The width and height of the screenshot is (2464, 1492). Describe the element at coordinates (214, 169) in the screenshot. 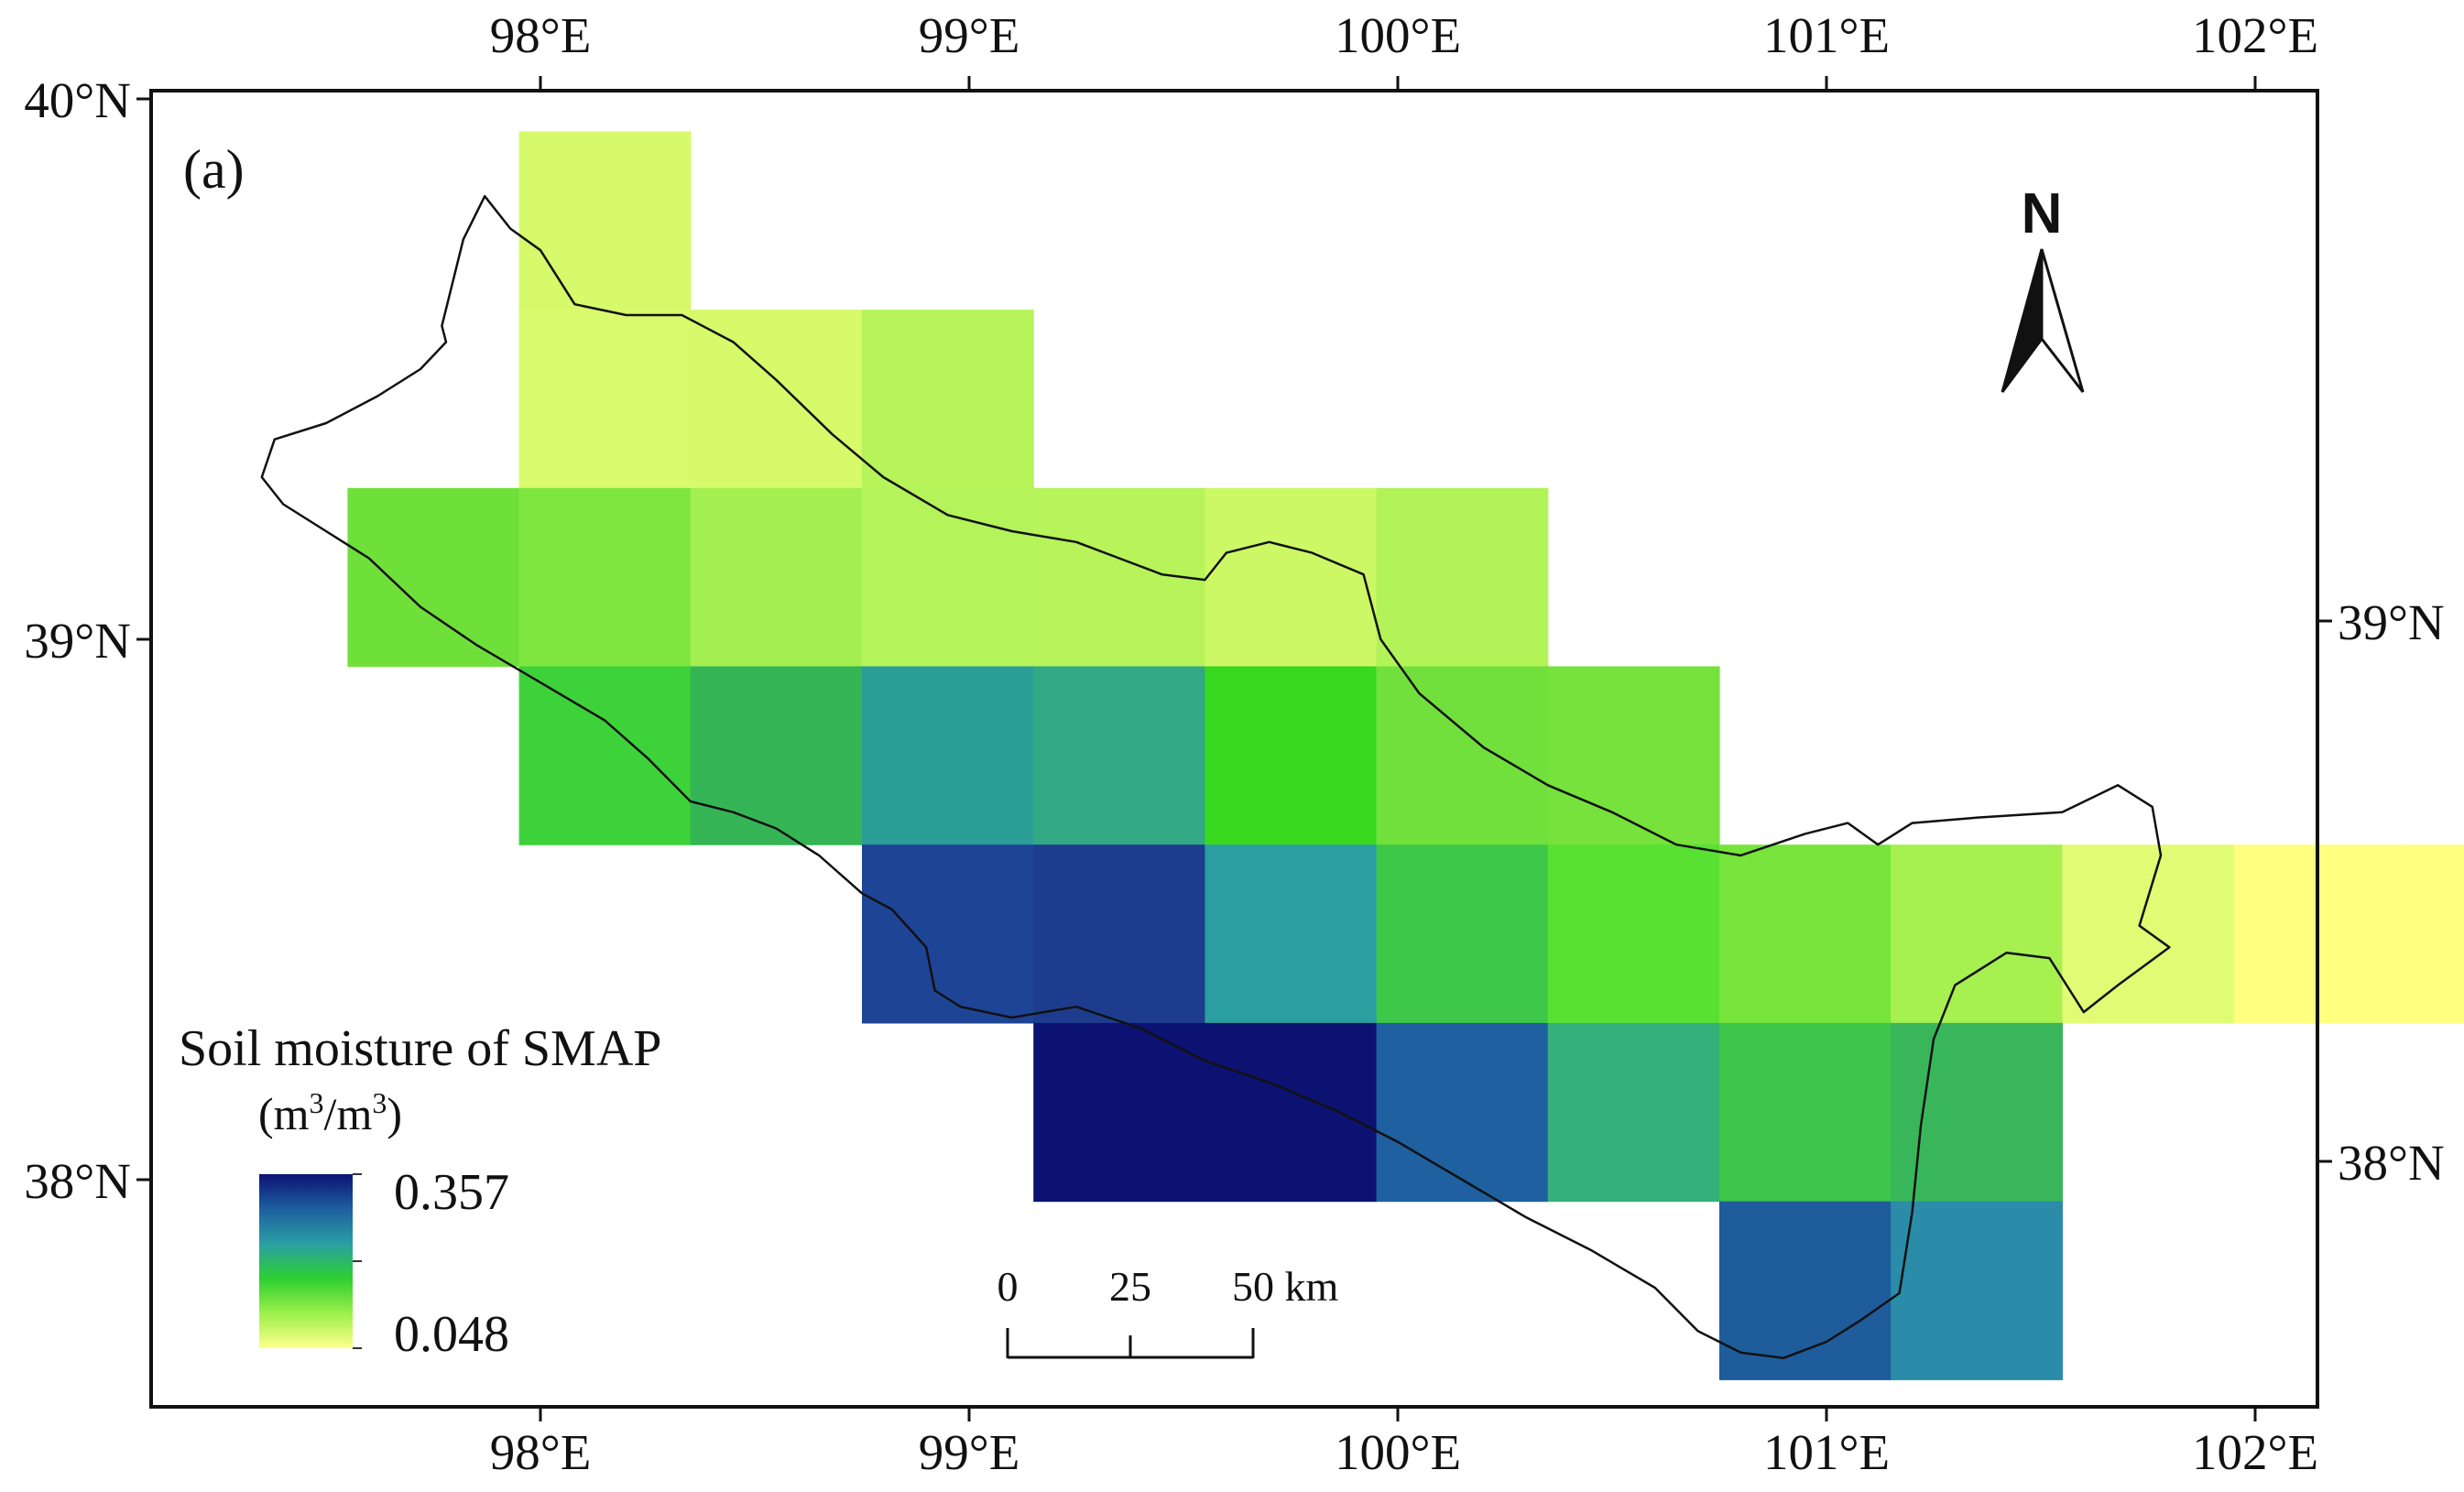

I see `panel-label: (a)` at that location.